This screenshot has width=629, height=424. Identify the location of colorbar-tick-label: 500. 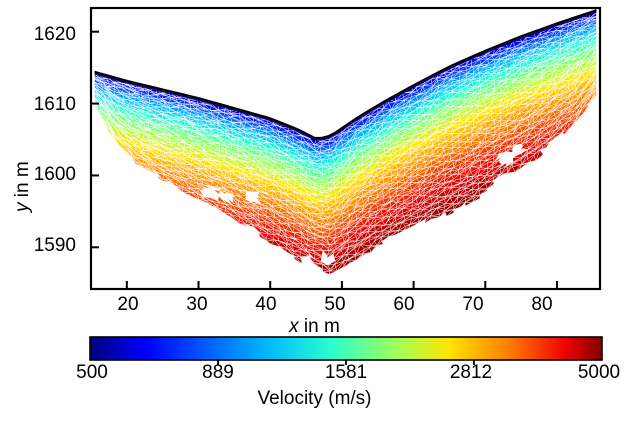
(92, 373).